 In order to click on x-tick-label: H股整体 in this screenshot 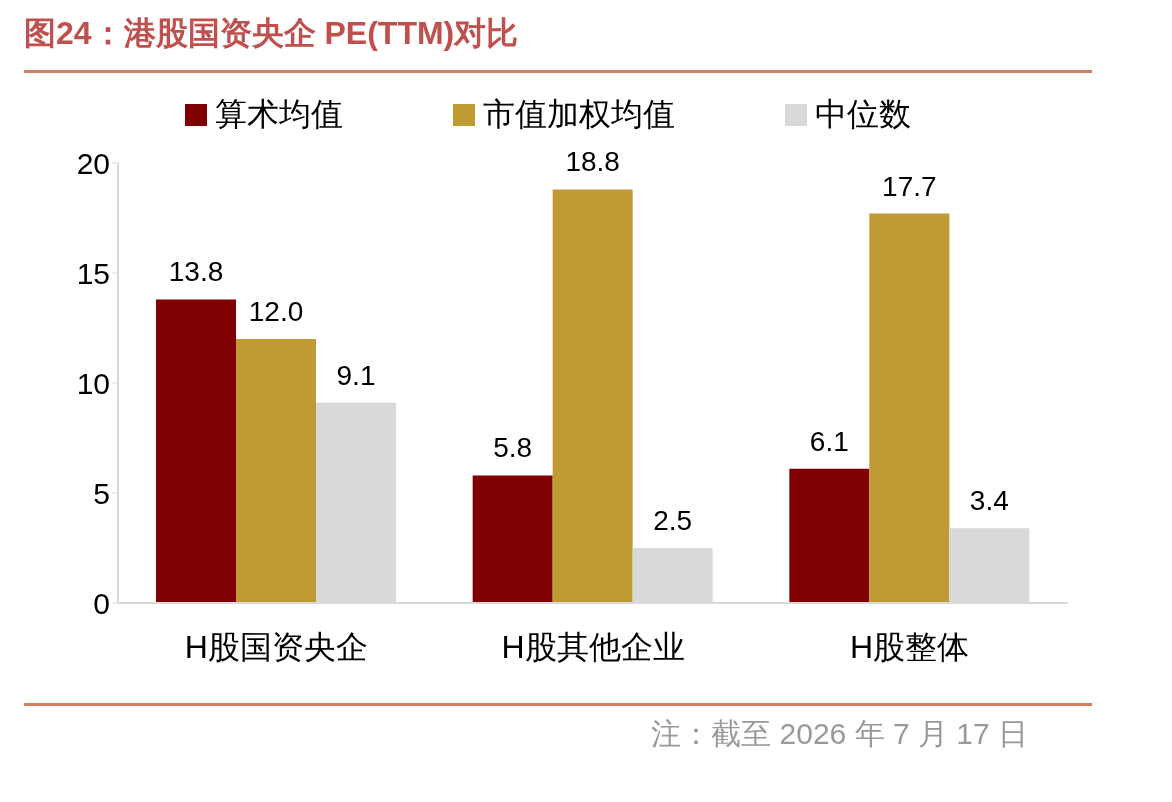, I will do `click(910, 646)`.